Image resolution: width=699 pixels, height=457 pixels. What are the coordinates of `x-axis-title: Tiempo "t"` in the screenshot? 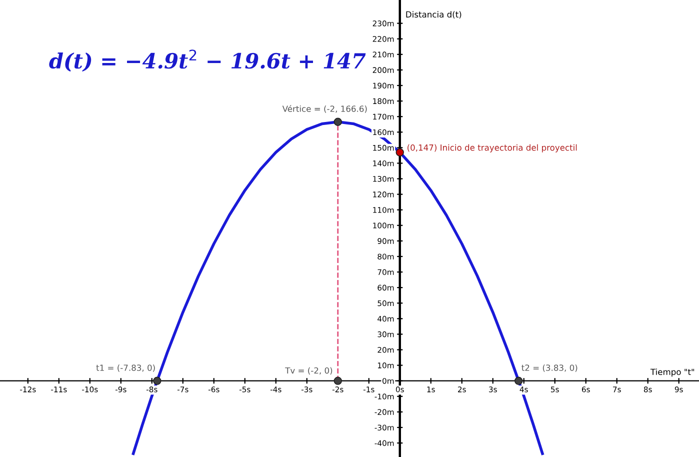 It's located at (672, 372).